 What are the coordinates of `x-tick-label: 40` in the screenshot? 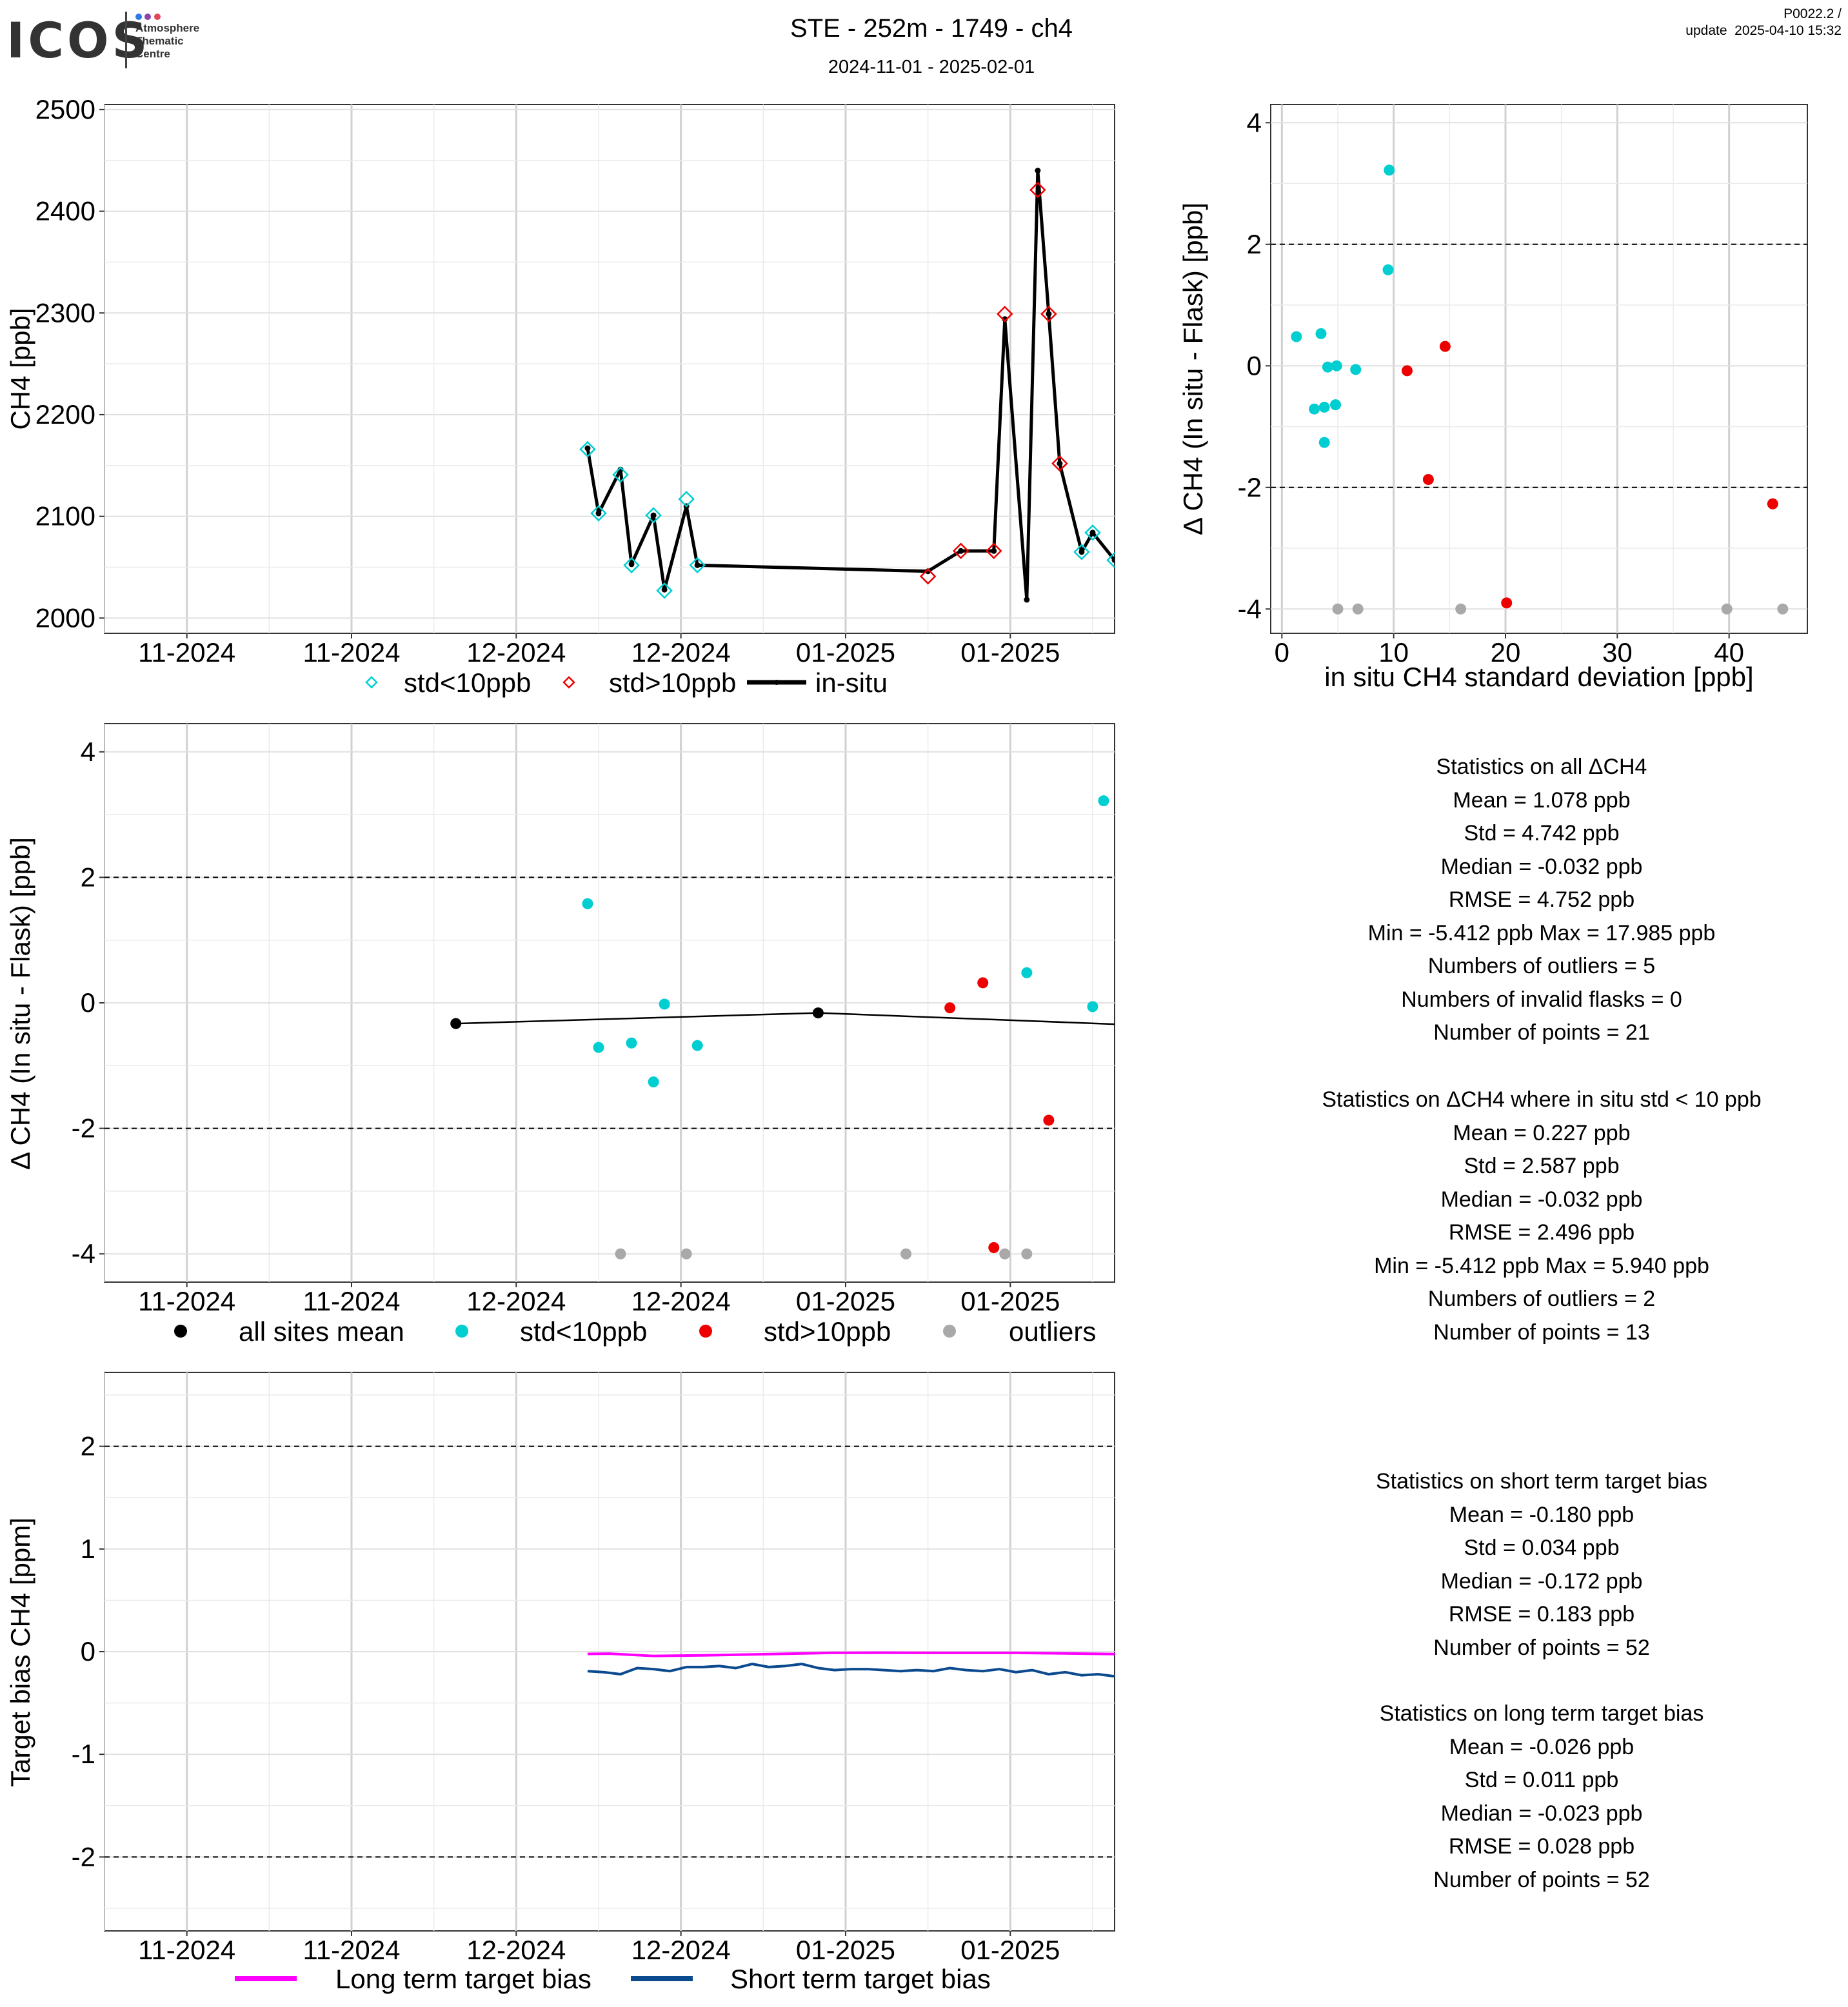 It's located at (1729, 652).